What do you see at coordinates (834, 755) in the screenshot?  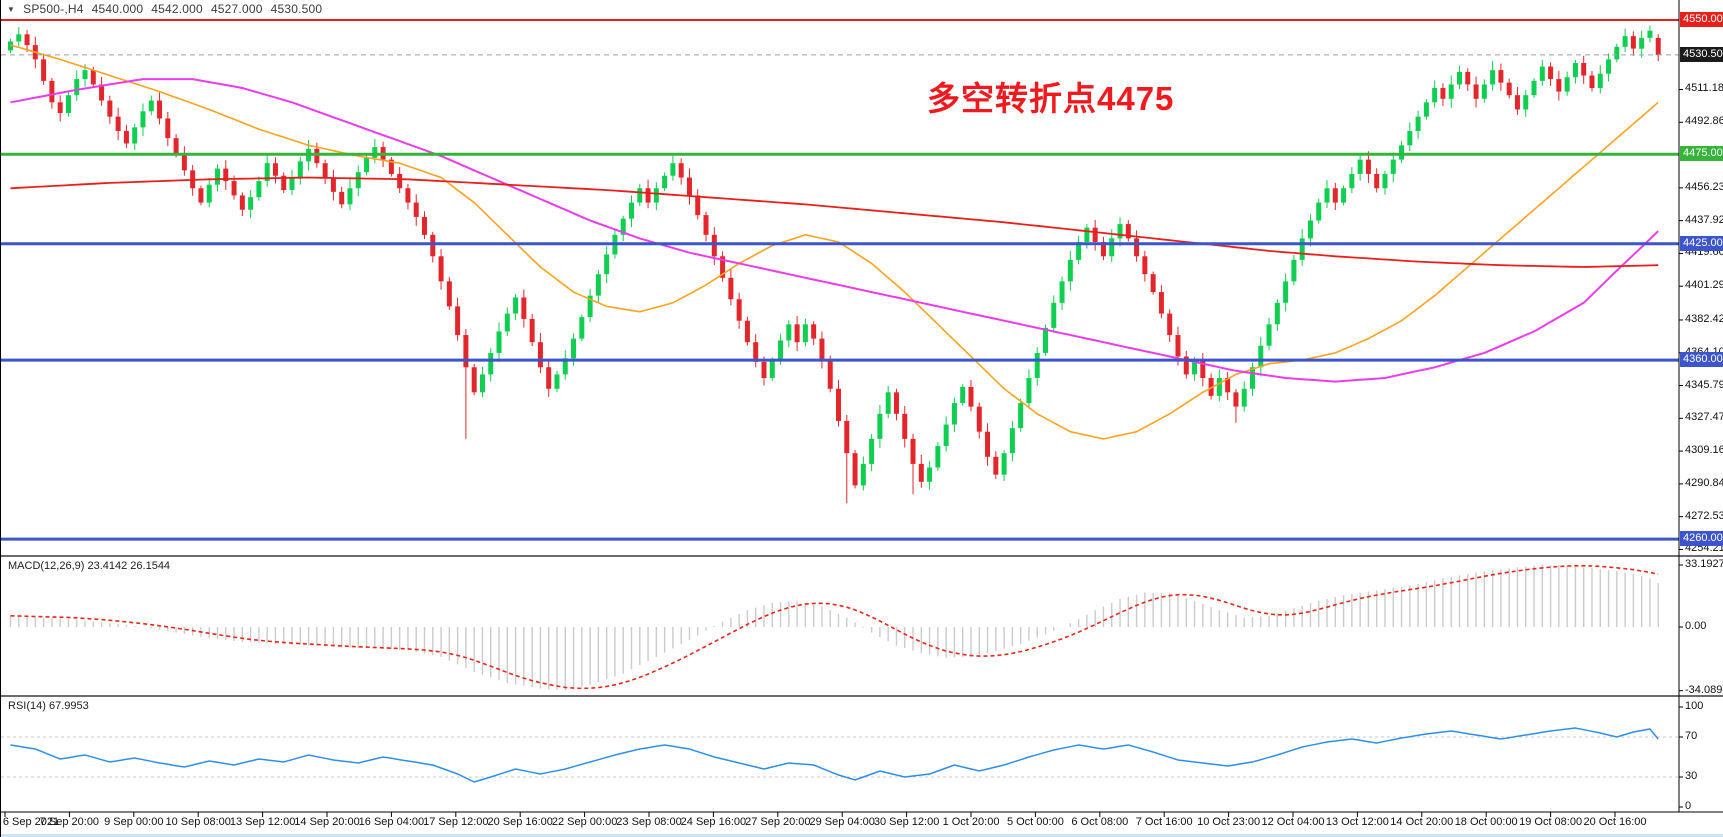 I see `rsi-line` at bounding box center [834, 755].